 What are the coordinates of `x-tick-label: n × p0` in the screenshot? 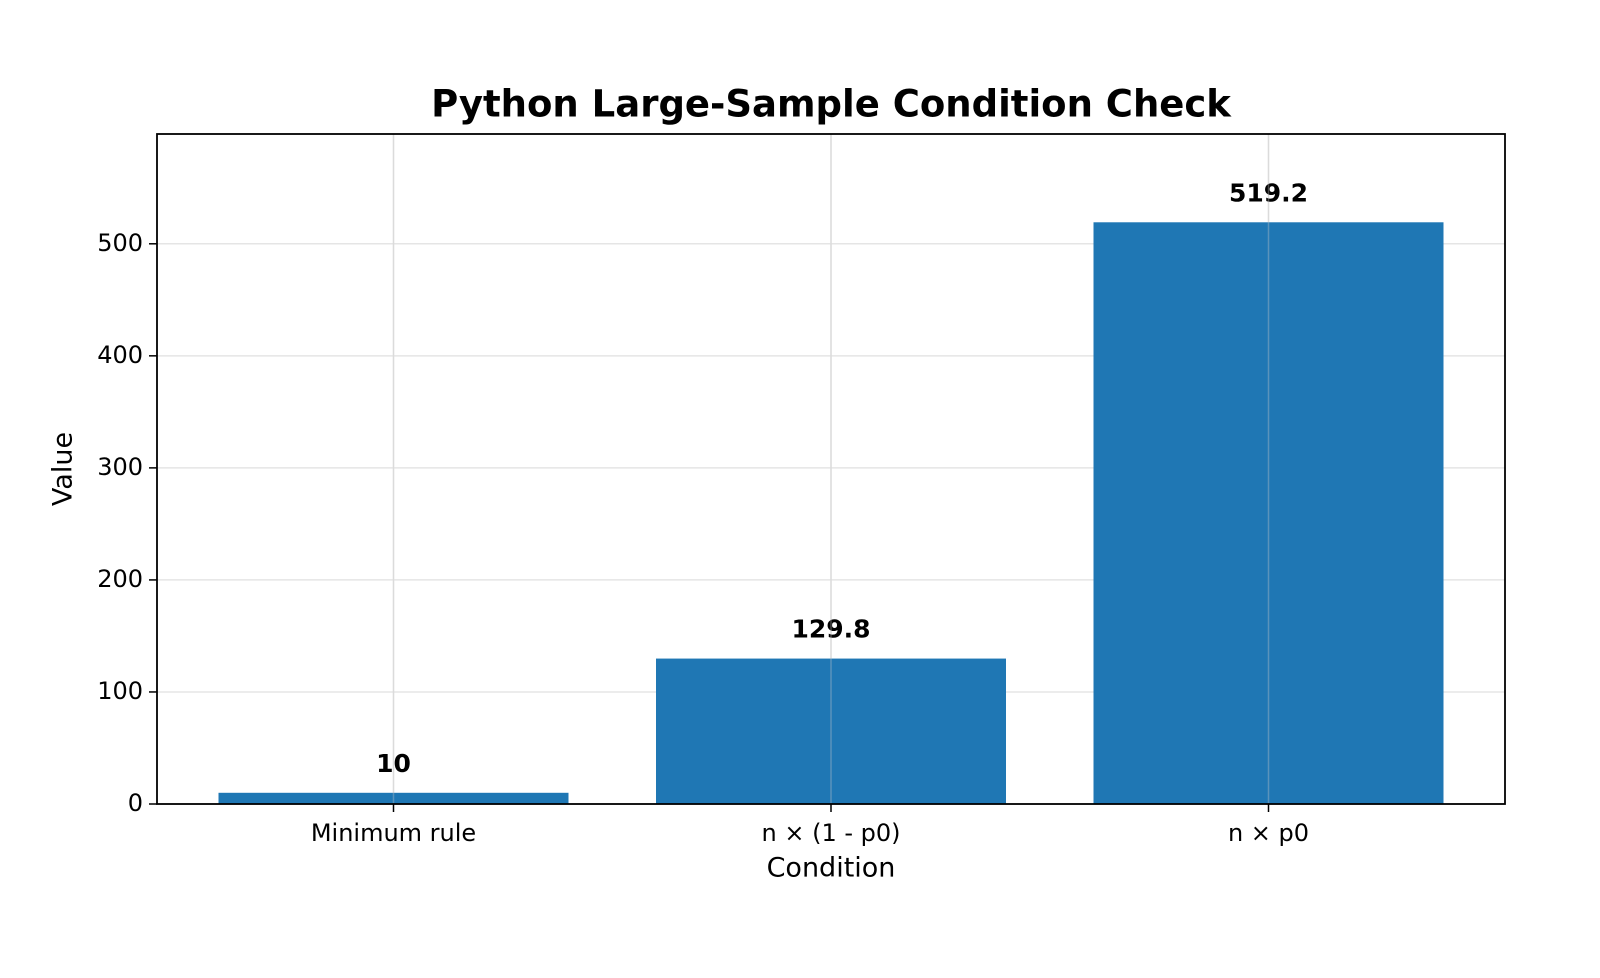 It's located at (1268, 833).